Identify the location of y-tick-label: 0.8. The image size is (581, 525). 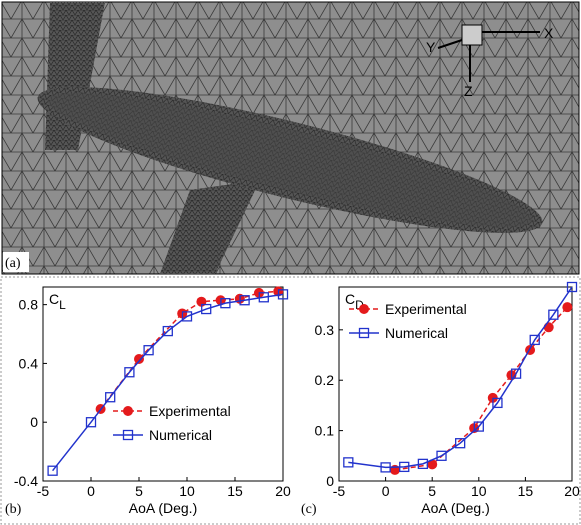
(29, 305).